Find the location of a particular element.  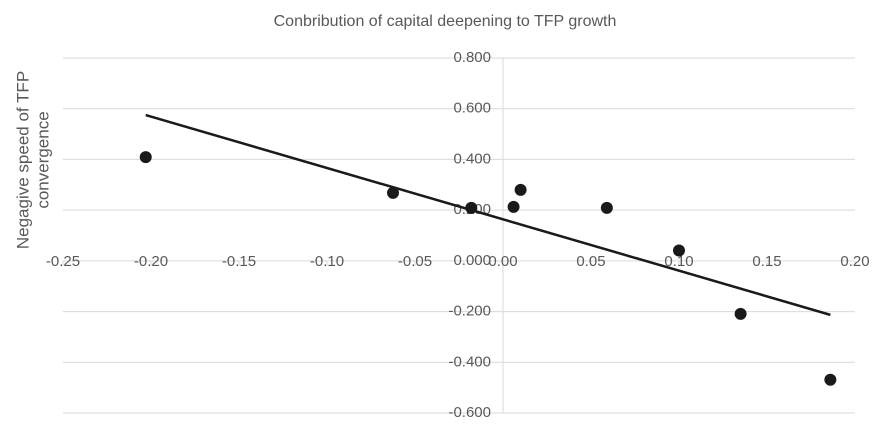

x-tick-label: 0.15 is located at coordinates (766, 261).